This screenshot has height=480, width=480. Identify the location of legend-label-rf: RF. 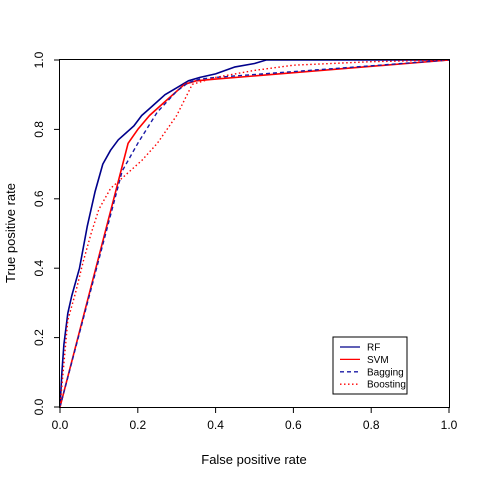
(373, 348).